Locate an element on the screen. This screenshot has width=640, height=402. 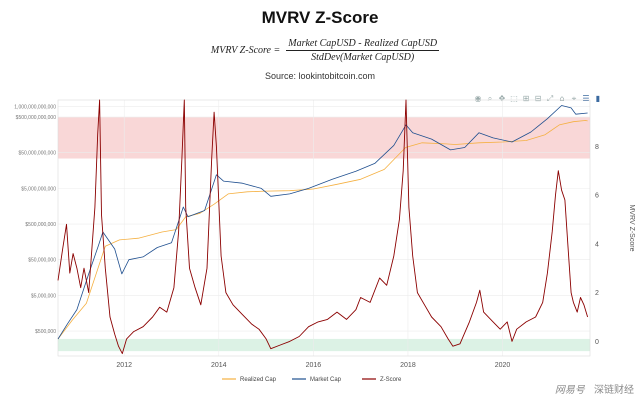
formula-numerator: Market CapUSD - Realized CapUSD is located at coordinates (363, 44).